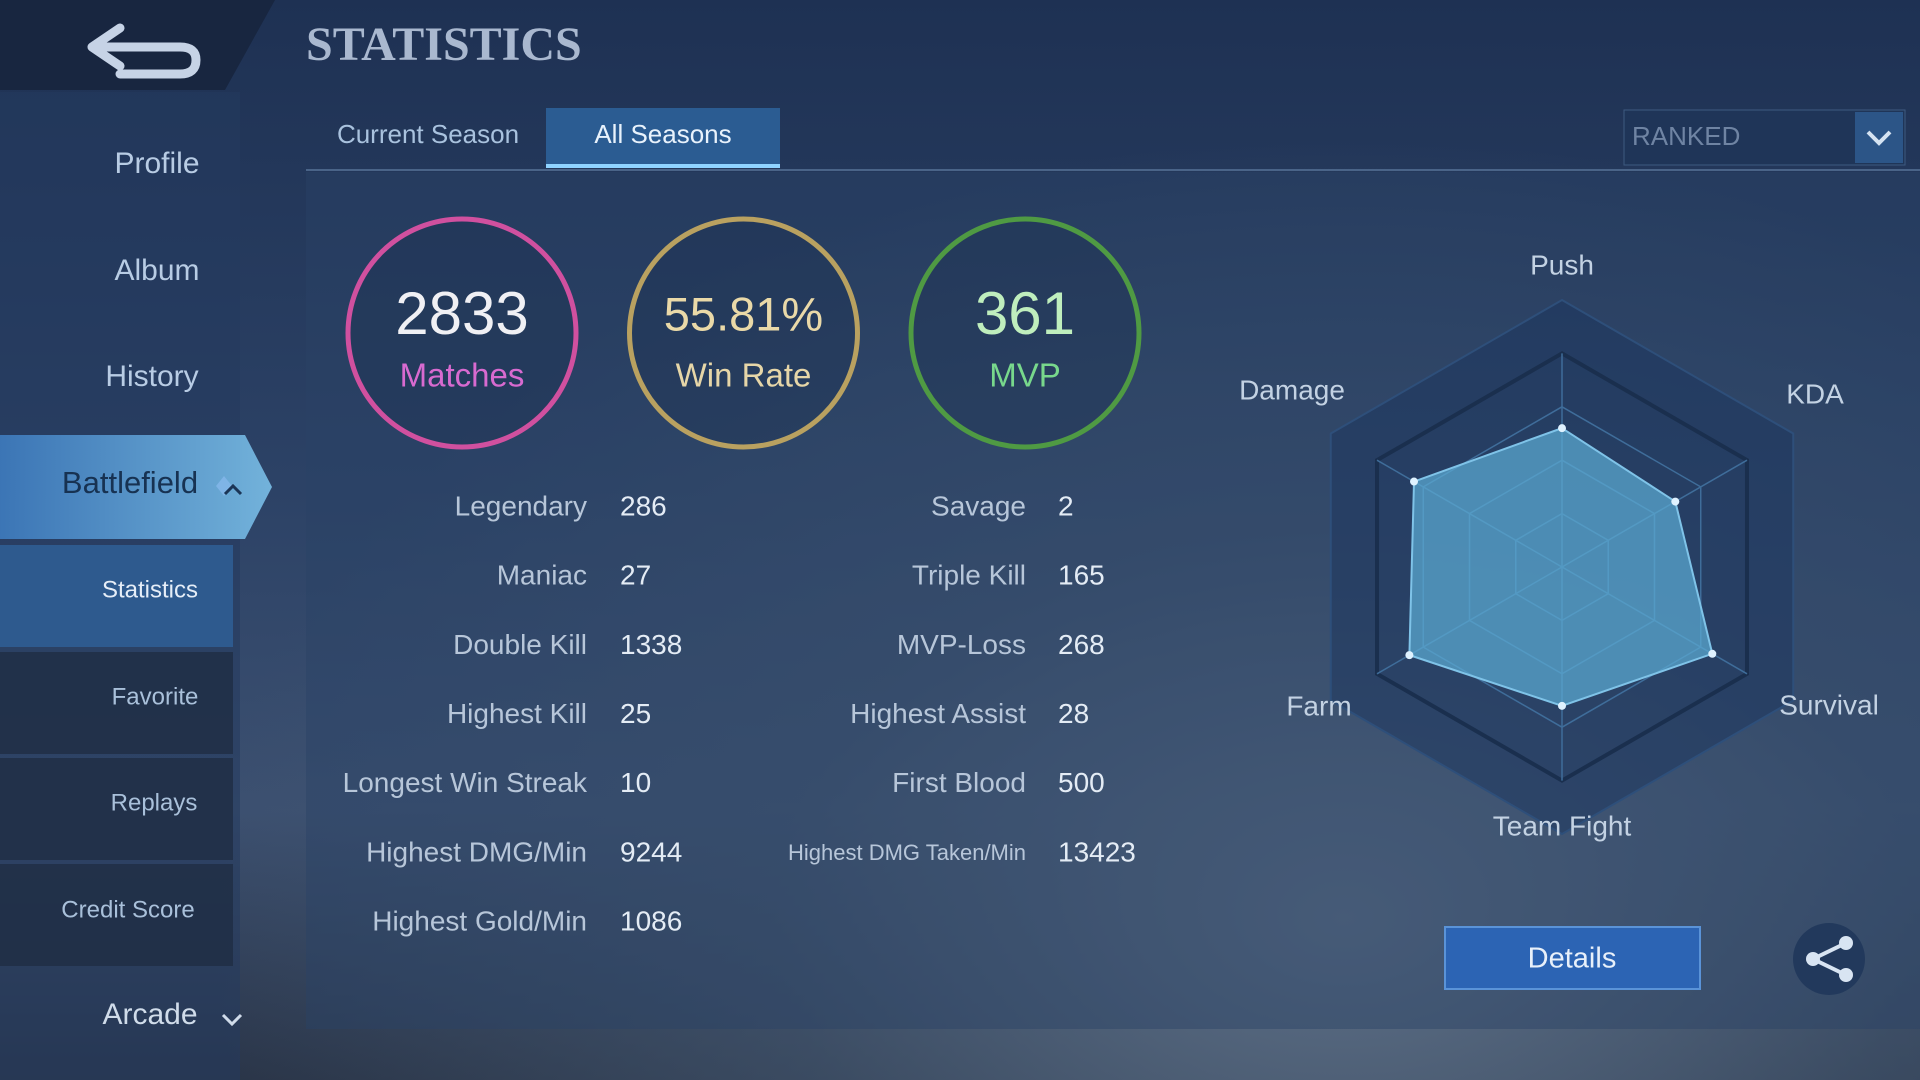 This screenshot has width=1920, height=1080. Describe the element at coordinates (1025, 313) in the screenshot. I see `summary-value: 361` at that location.